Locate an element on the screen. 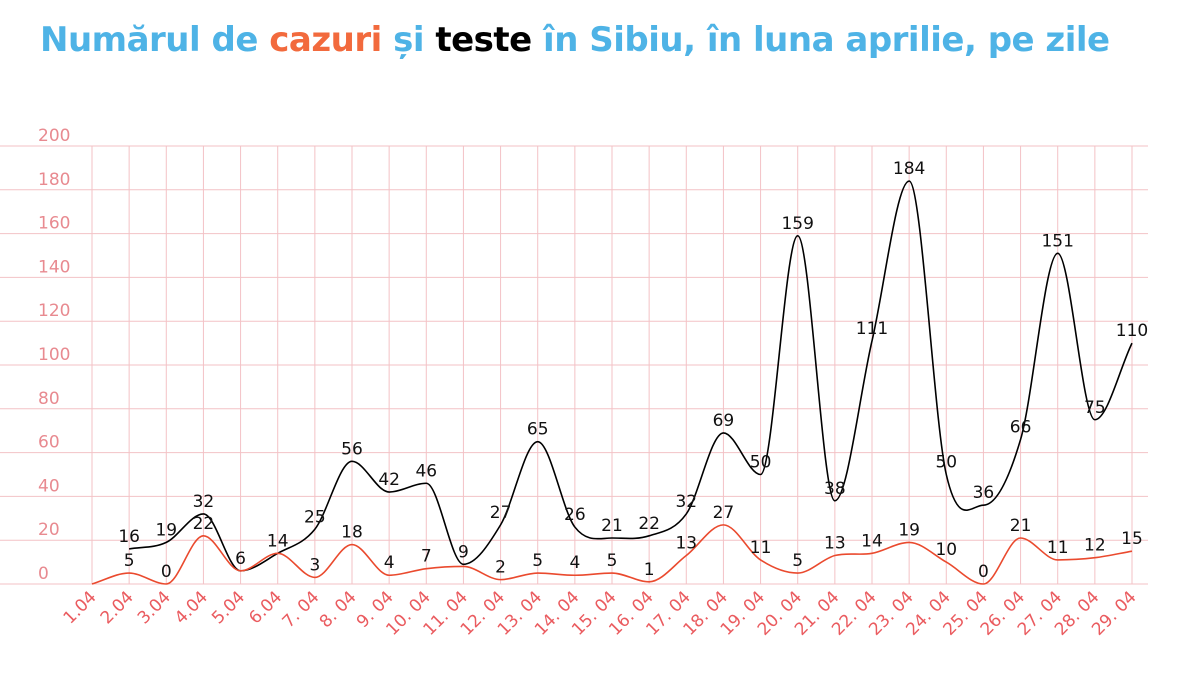 The height and width of the screenshot is (700, 1200). y-tick-label: 180 is located at coordinates (54, 180).